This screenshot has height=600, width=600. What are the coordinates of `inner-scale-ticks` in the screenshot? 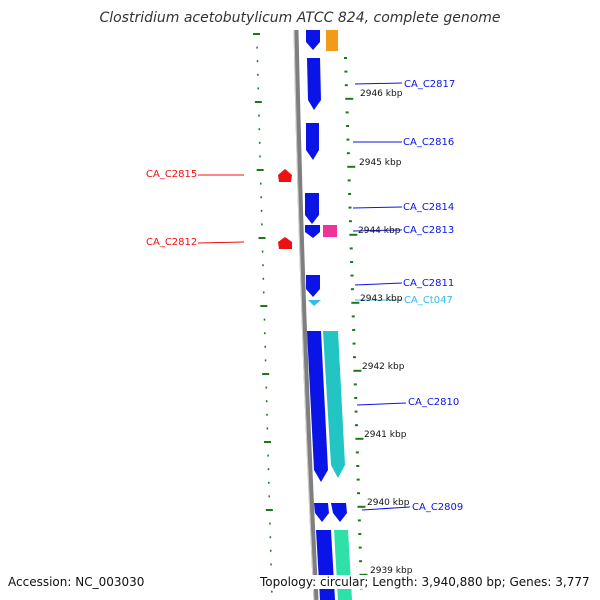 It's located at (356, 323).